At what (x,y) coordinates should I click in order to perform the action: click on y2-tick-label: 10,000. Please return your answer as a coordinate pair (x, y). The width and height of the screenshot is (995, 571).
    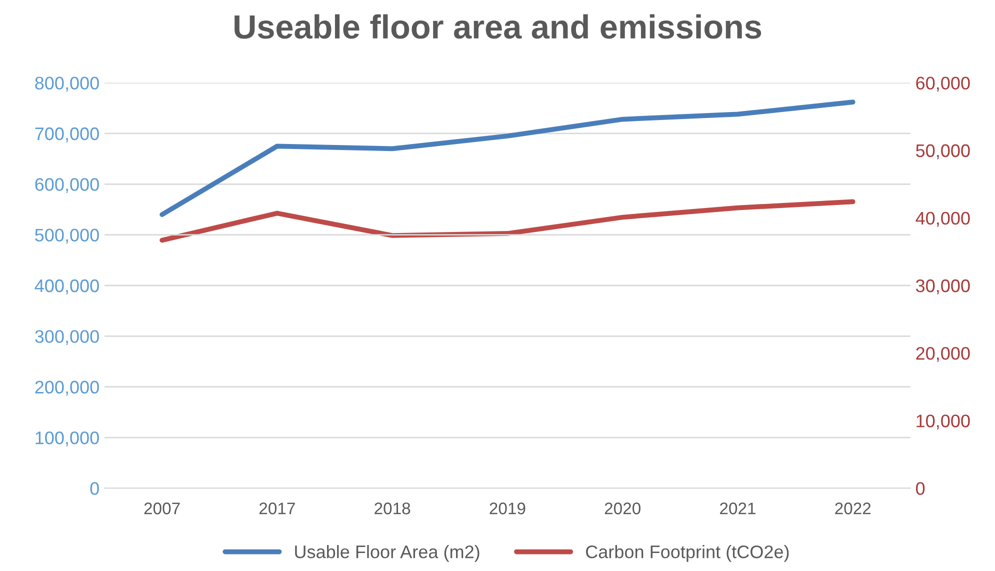
    Looking at the image, I should click on (943, 422).